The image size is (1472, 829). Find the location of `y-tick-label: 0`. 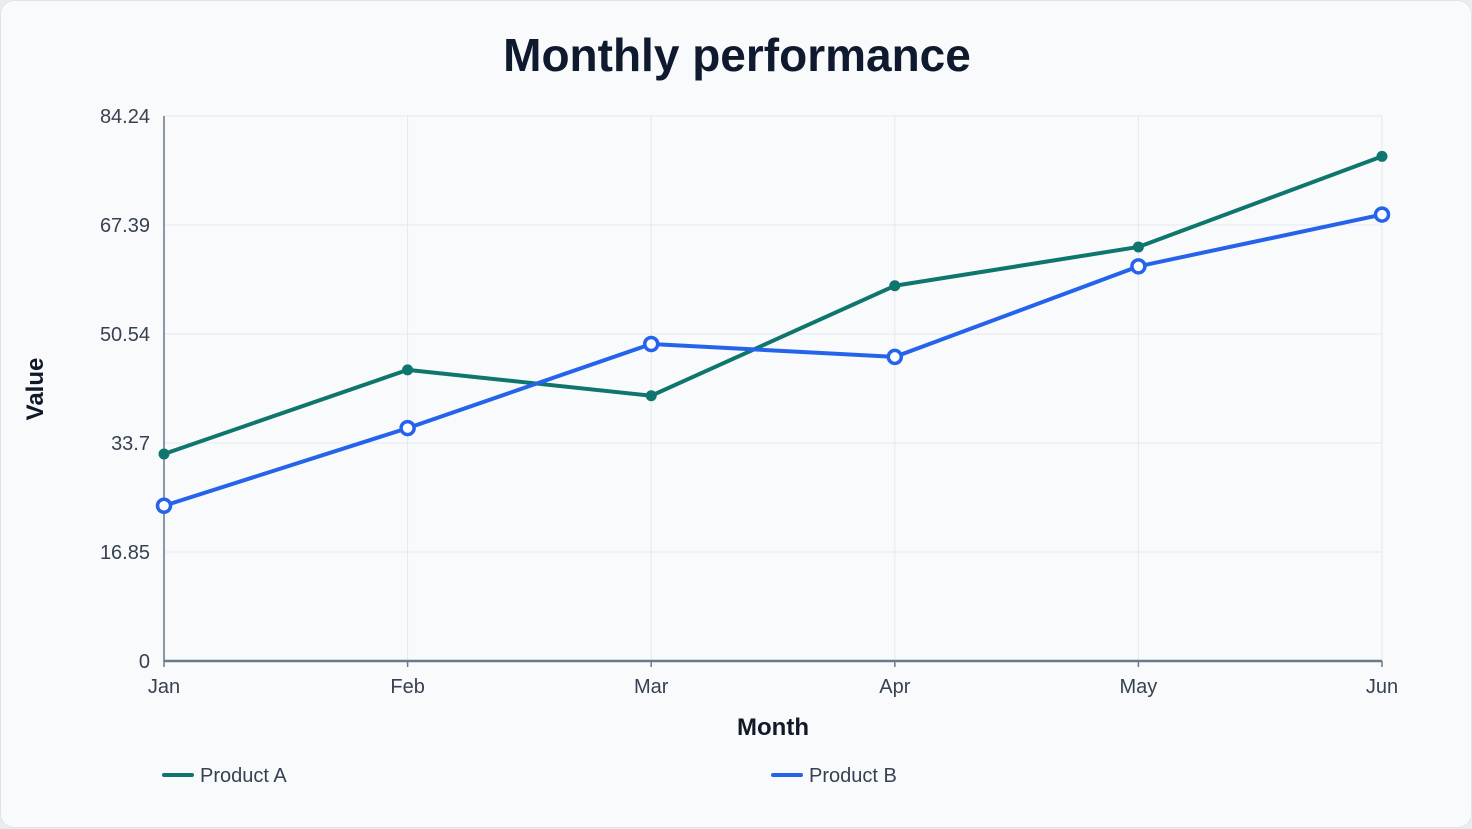

y-tick-label: 0 is located at coordinates (144, 662).